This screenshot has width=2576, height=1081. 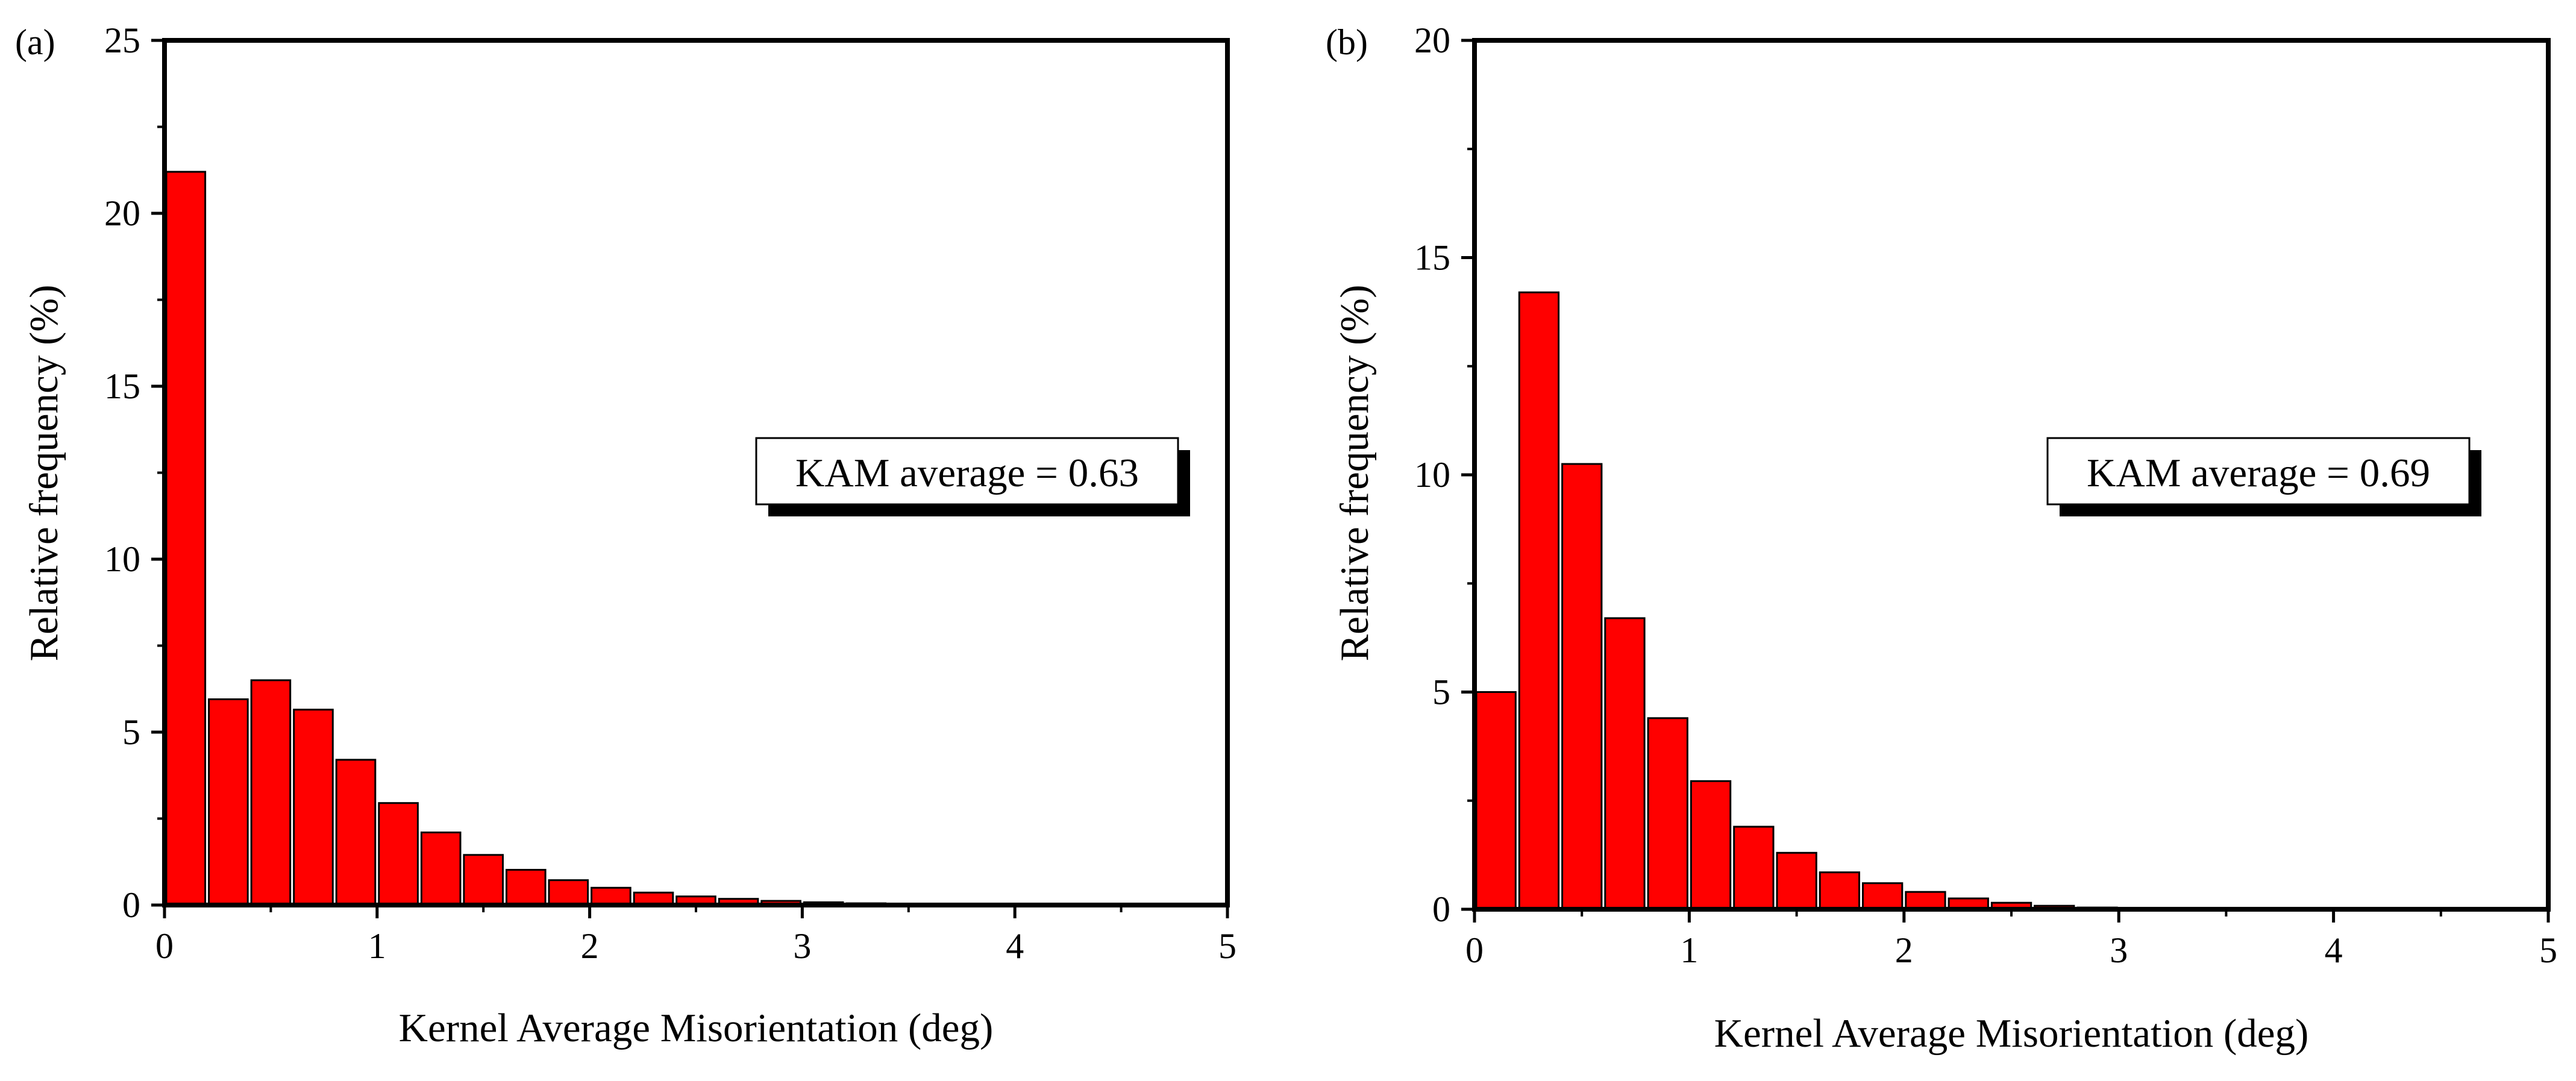 What do you see at coordinates (1432, 258) in the screenshot?
I see `y-tick-label-b-3: 15` at bounding box center [1432, 258].